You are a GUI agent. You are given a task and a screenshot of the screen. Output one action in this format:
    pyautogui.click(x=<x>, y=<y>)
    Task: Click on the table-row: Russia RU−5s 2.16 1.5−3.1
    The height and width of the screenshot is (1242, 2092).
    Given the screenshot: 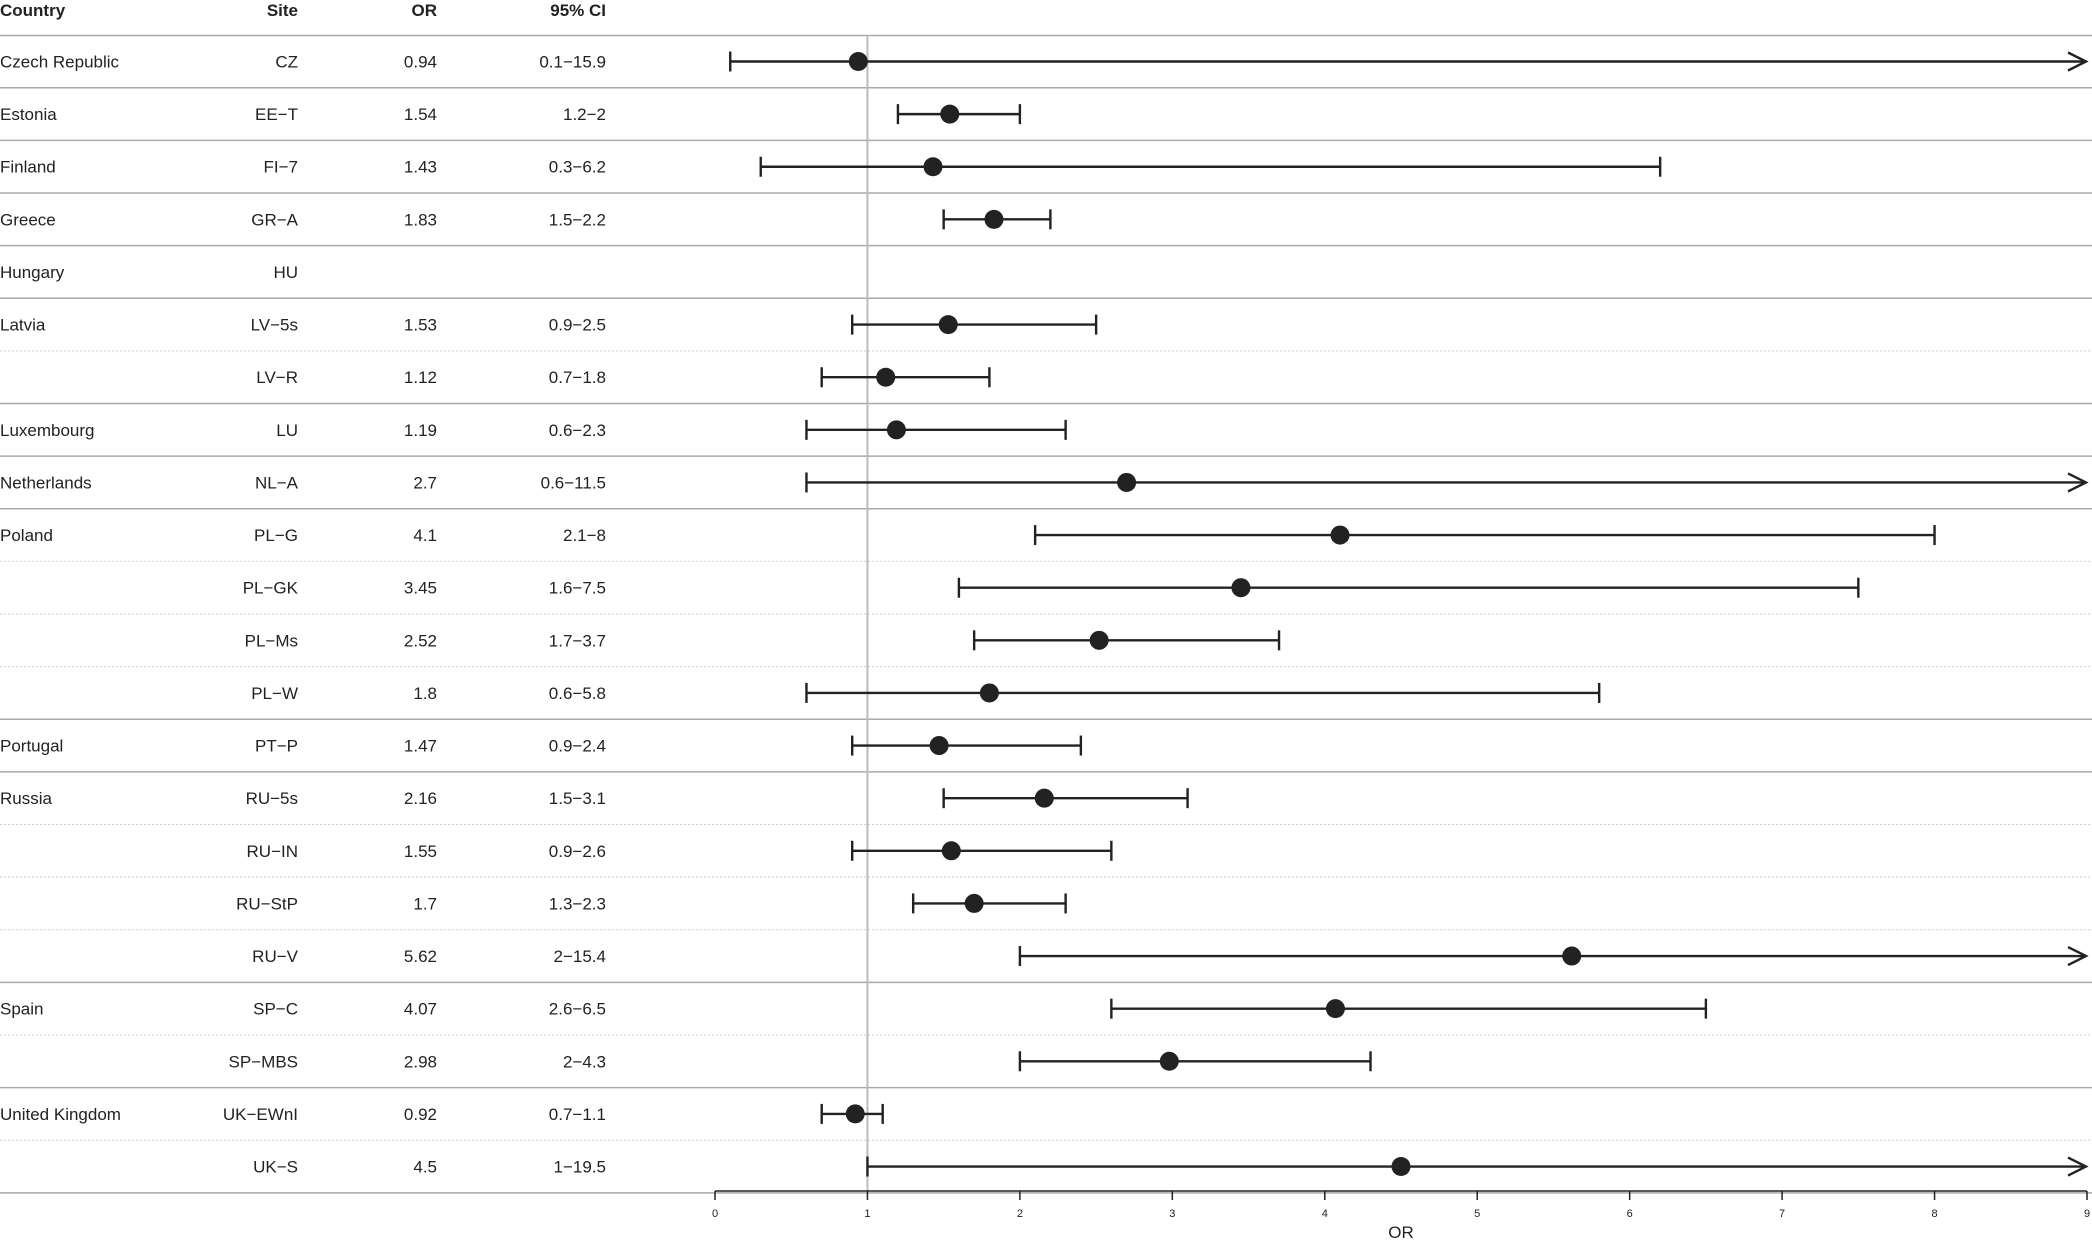 What is the action you would take?
    pyautogui.click(x=303, y=798)
    